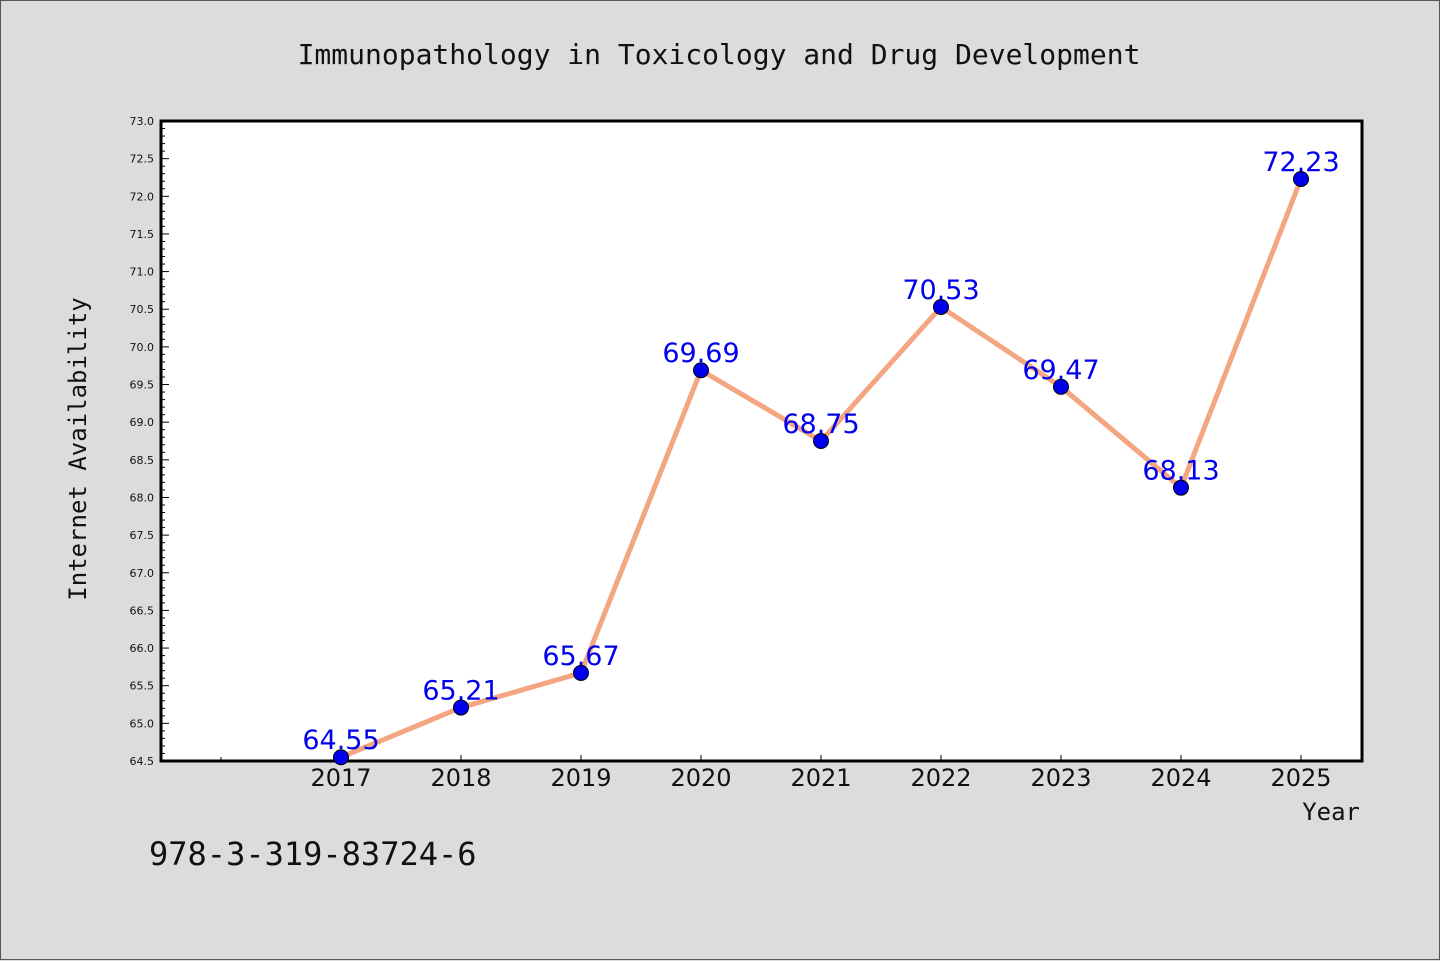 This screenshot has width=1440, height=961. What do you see at coordinates (313, 854) in the screenshot?
I see `isbn-text: 978-3-319-83724-6` at bounding box center [313, 854].